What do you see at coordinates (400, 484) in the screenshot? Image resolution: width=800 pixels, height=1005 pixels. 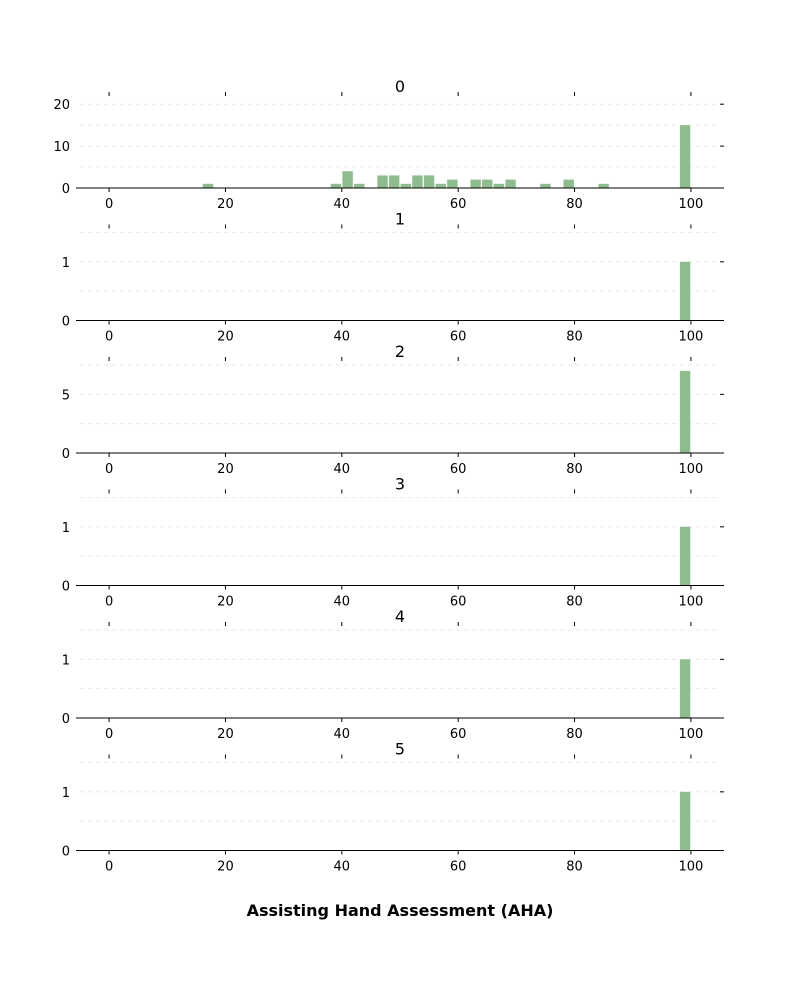 I see `panel-title-3: 3` at bounding box center [400, 484].